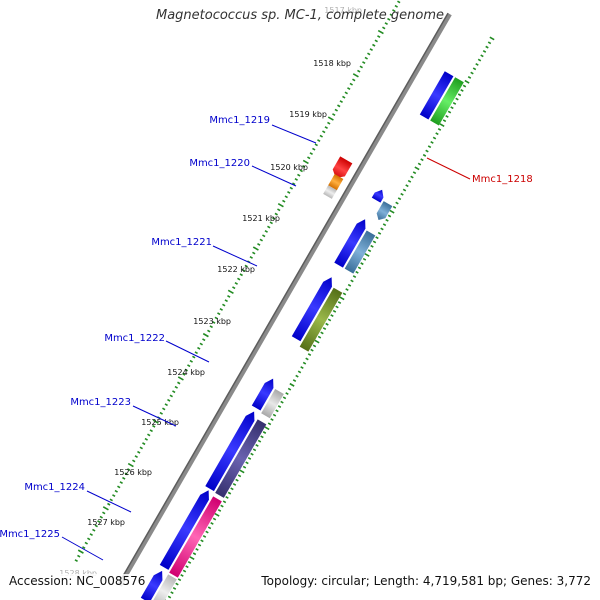  Describe the element at coordinates (160, 422) in the screenshot. I see `kbp-label: 1525 kbp` at that location.